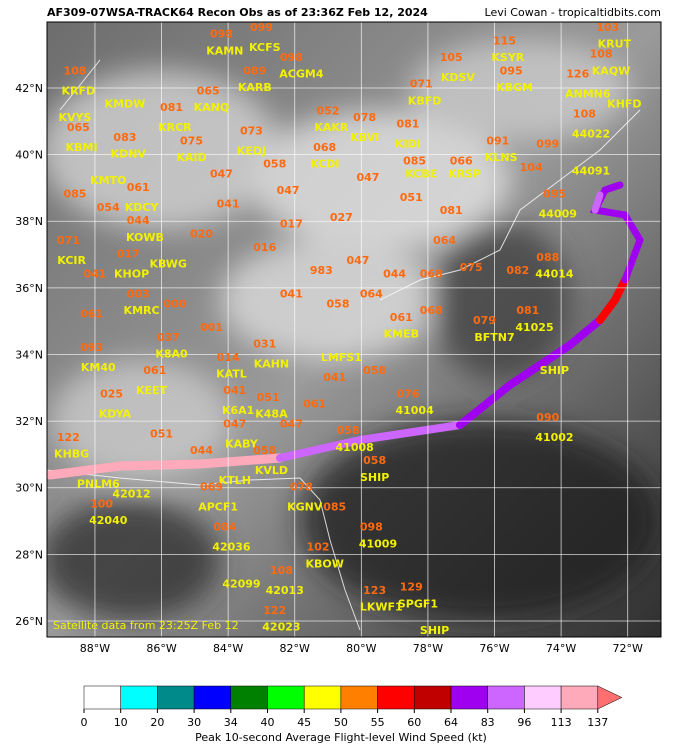 This screenshot has width=675, height=754. Describe the element at coordinates (304, 722) in the screenshot. I see `colorbar-tick-label: 45` at that location.